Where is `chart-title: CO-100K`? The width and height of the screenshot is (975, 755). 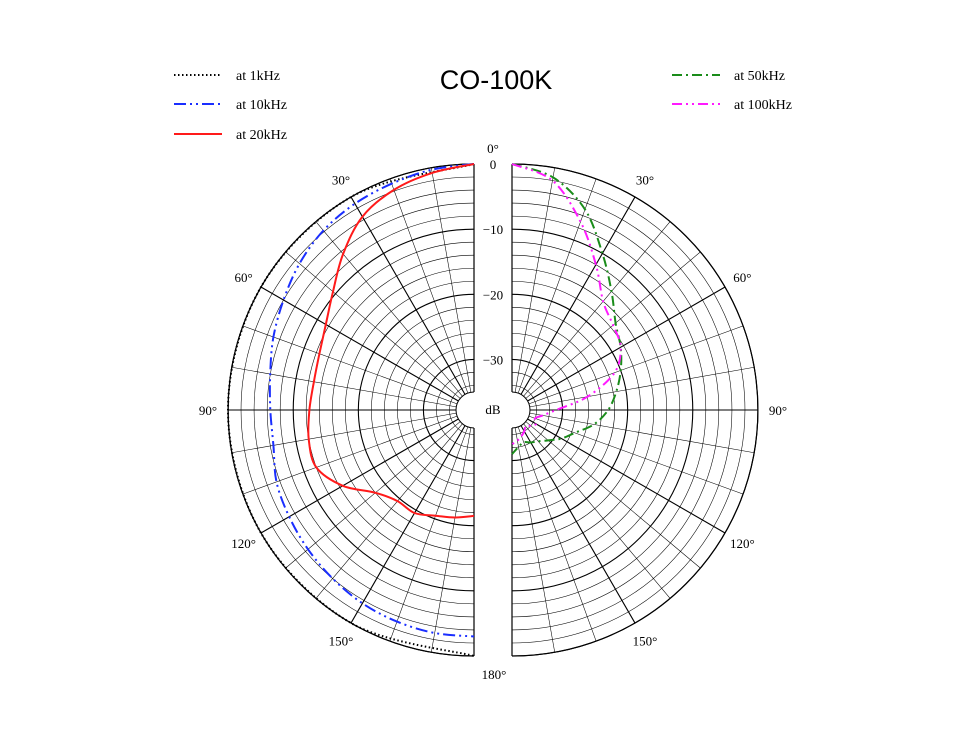
chart-title: CO-100K is located at coordinates (496, 80).